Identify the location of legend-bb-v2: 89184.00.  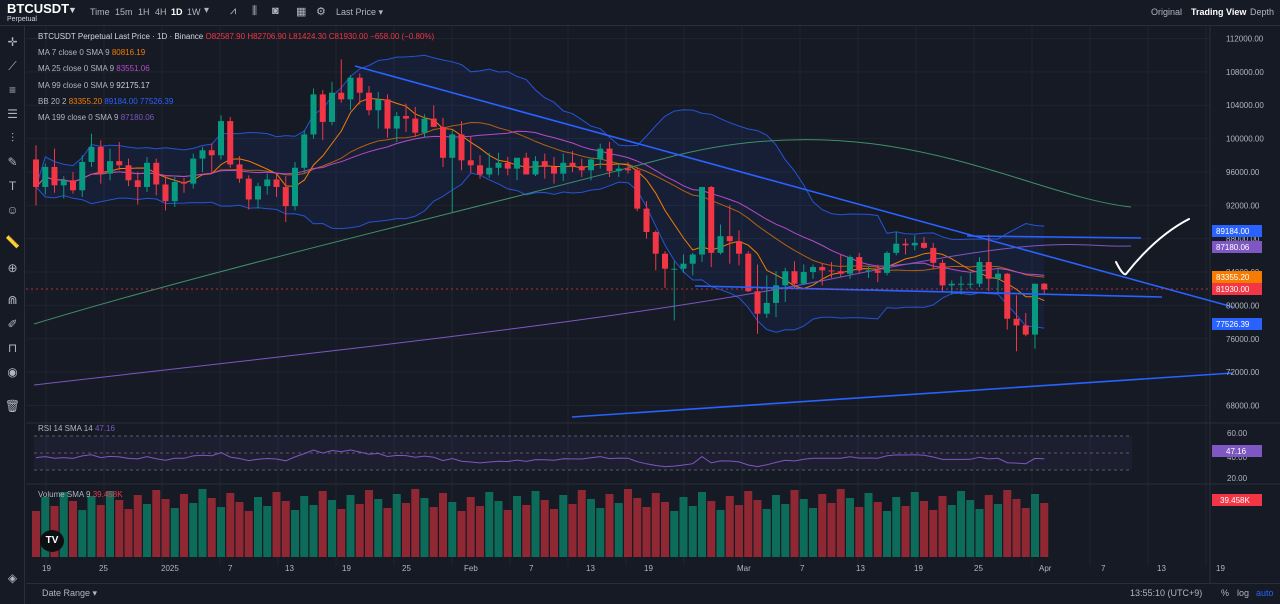
(121, 101).